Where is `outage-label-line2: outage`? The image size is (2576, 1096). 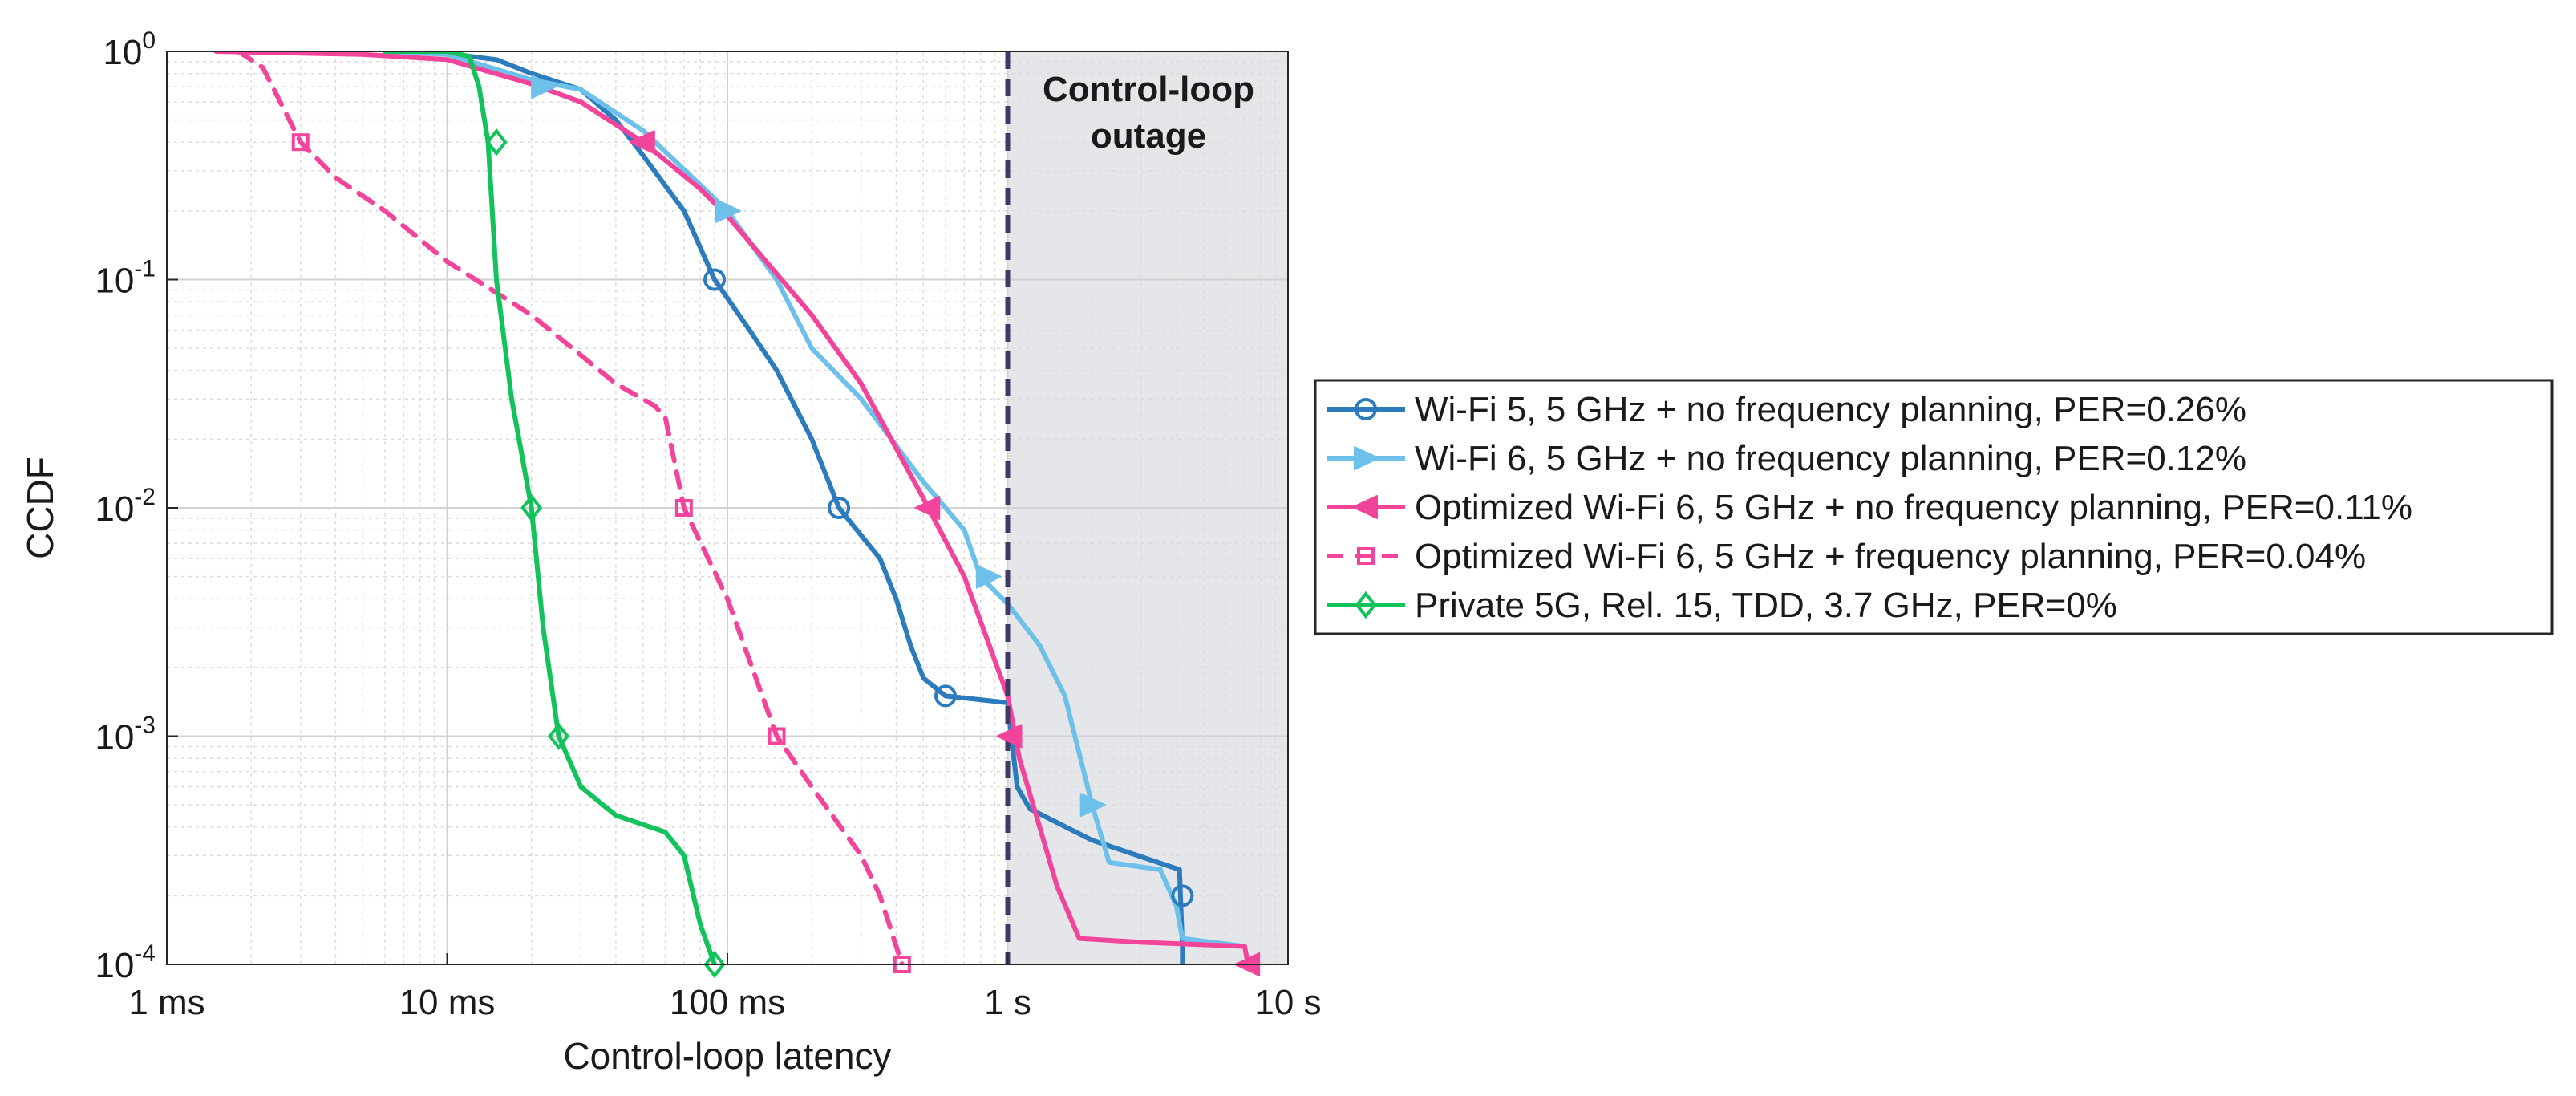
outage-label-line2: outage is located at coordinates (1148, 136).